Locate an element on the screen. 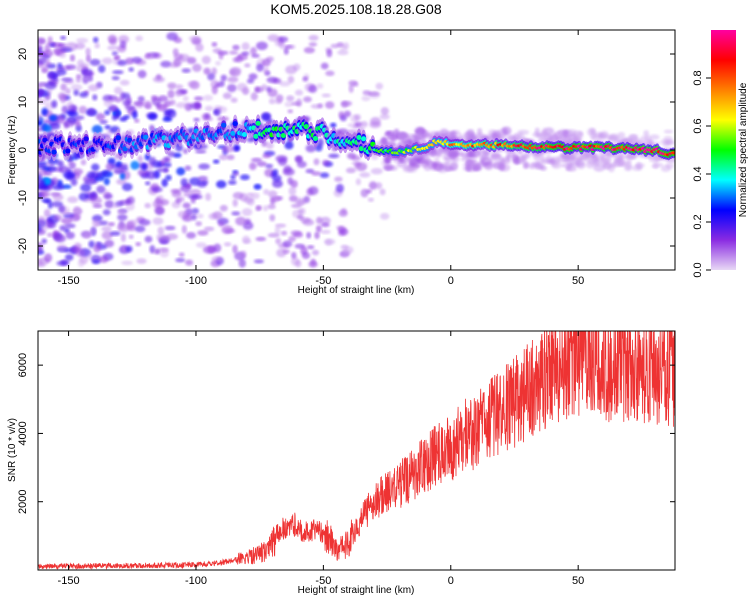 This screenshot has width=750, height=605. spectrogram-y-tick-label: -10 is located at coordinates (23, 198).